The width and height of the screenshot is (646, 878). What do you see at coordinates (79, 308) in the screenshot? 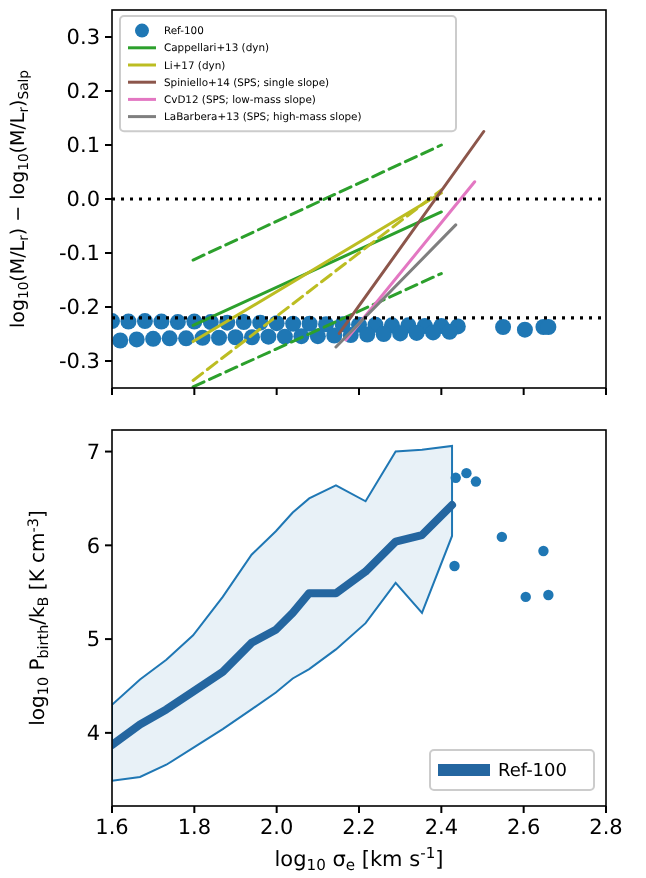
I see `y-tick-label: -0.2` at bounding box center [79, 308].